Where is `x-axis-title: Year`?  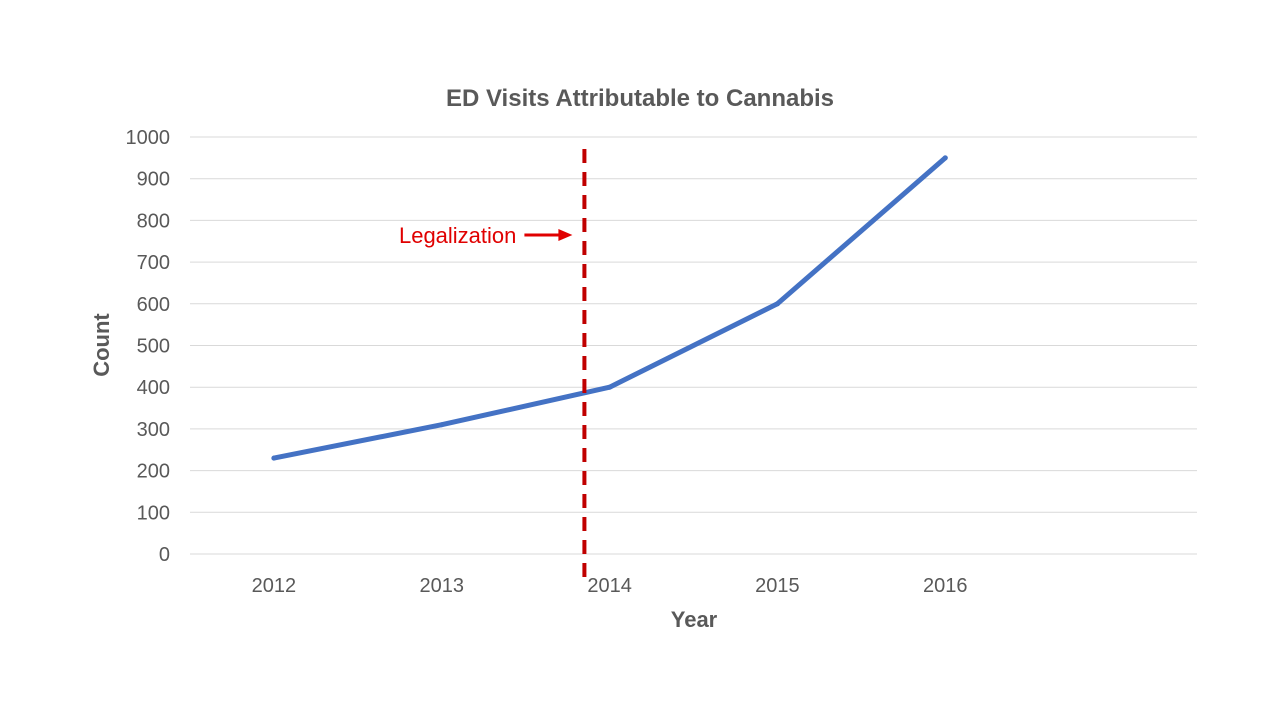
x-axis-title: Year is located at coordinates (694, 619).